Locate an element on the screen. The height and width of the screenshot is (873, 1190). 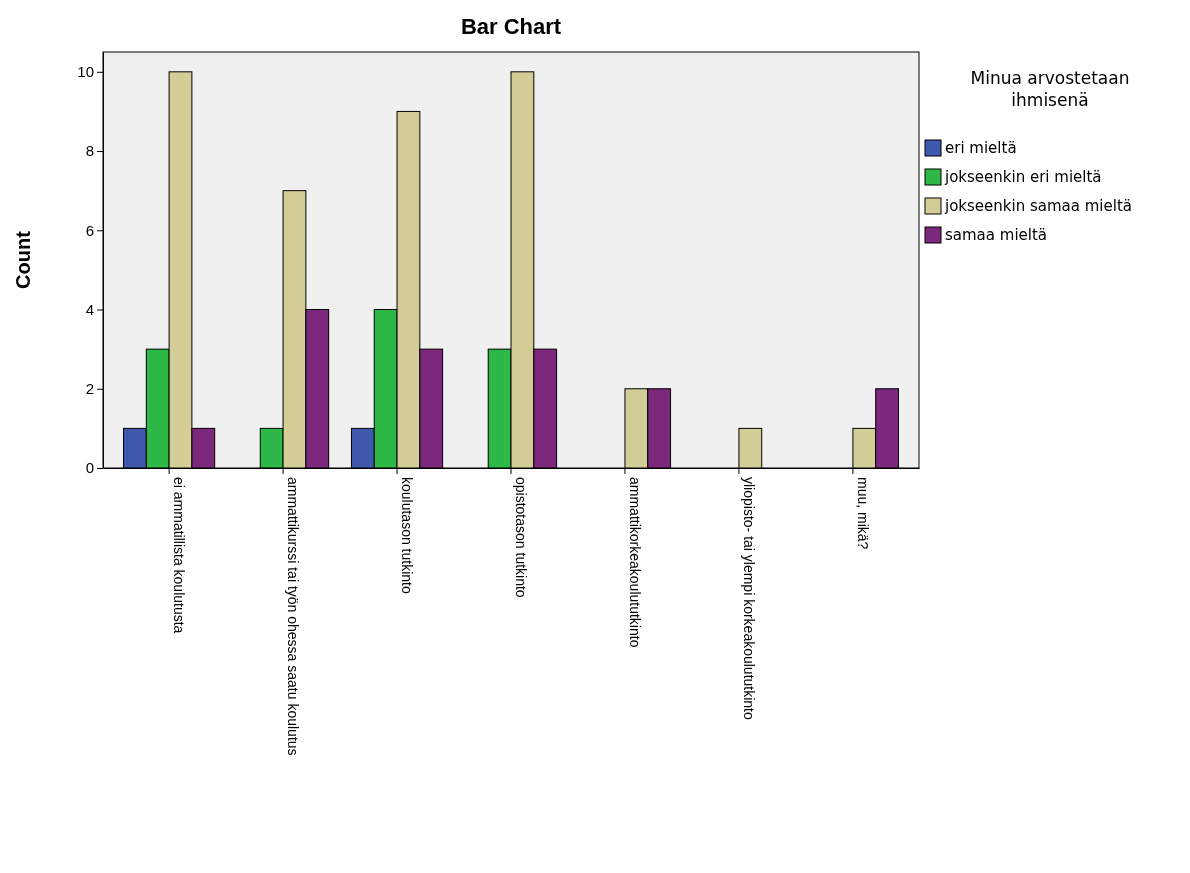
x-tick-label: yliopisto- tai ylempi korkeakoulututkinto is located at coordinates (748, 598).